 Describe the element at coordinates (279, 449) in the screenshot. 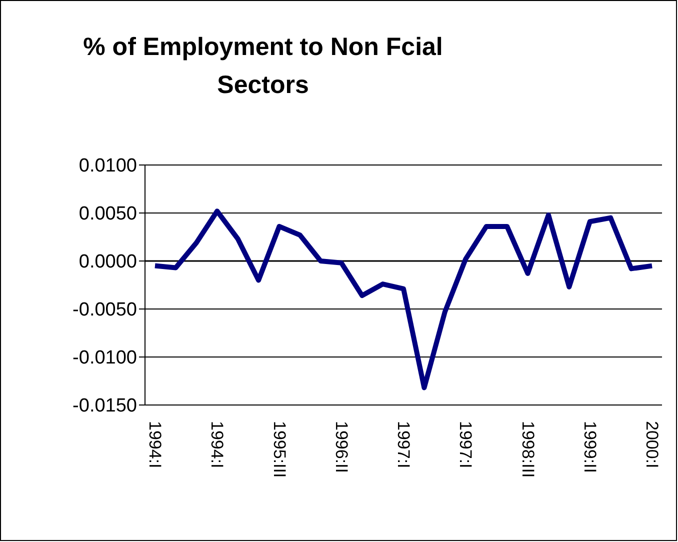

I see `x-tick-label: 1995:III` at that location.